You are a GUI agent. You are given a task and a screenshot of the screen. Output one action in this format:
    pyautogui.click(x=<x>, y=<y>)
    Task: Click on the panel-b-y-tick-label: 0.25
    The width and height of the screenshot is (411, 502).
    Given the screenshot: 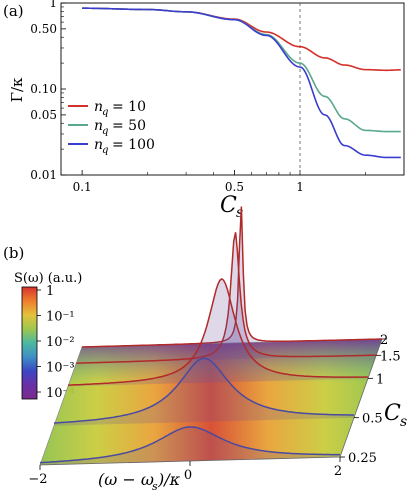 What is the action you would take?
    pyautogui.click(x=362, y=458)
    